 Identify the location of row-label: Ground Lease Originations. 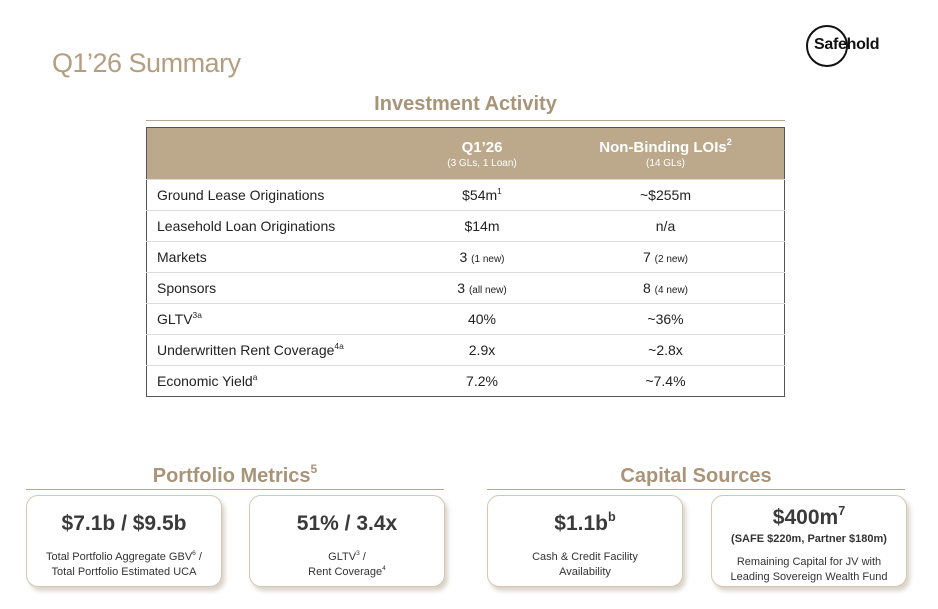
(281, 195).